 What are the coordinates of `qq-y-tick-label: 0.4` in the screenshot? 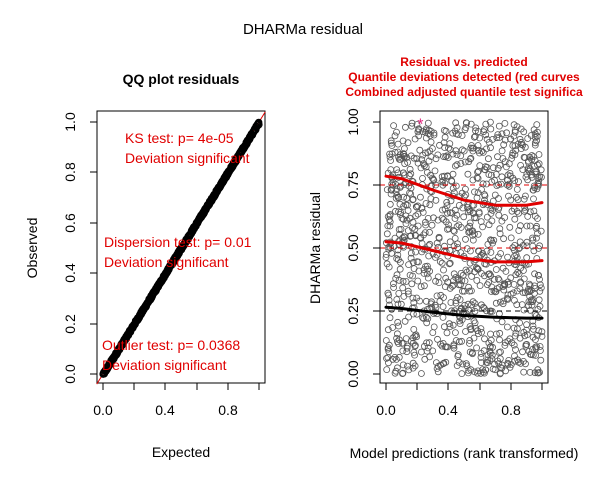 It's located at (70, 273).